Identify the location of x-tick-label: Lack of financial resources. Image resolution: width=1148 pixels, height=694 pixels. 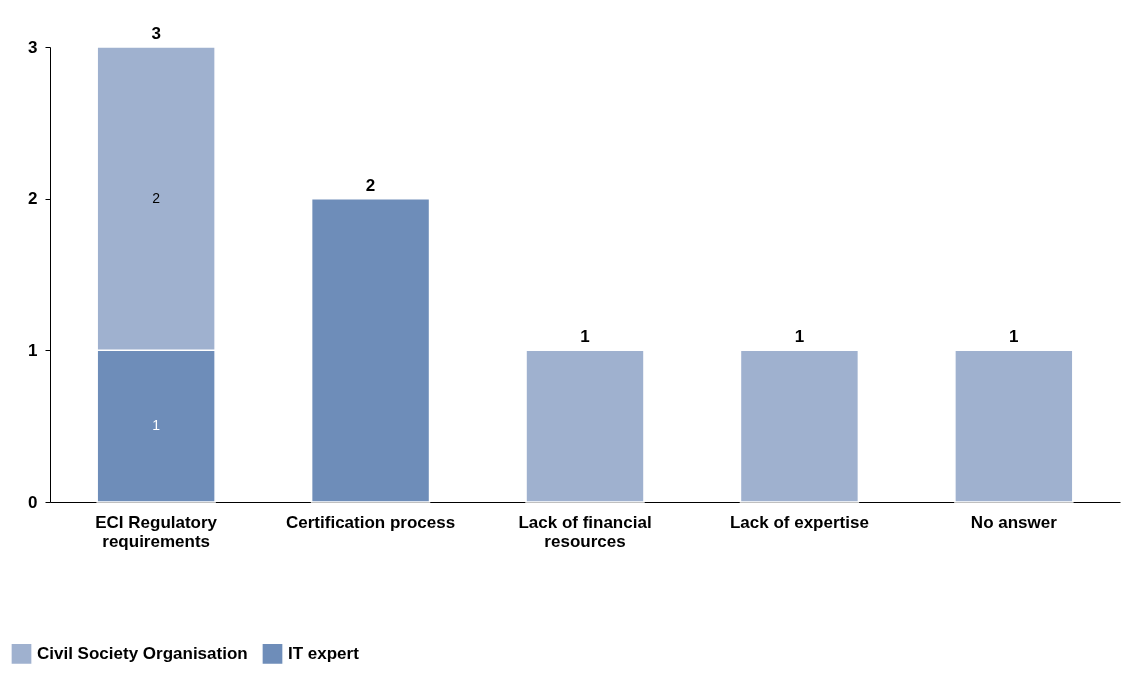
(585, 531).